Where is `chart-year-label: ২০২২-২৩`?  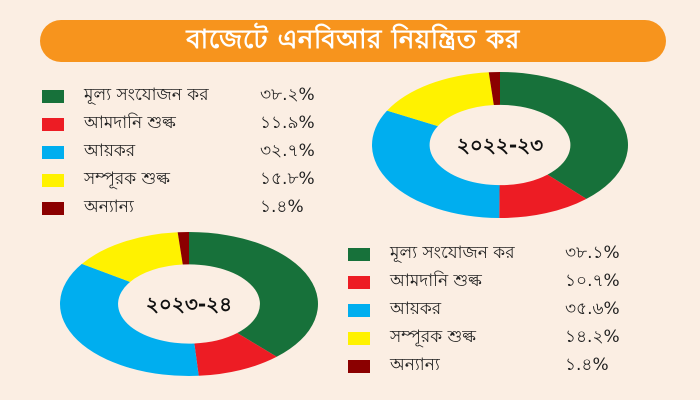 chart-year-label: ২০২২-২৩ is located at coordinates (500, 145).